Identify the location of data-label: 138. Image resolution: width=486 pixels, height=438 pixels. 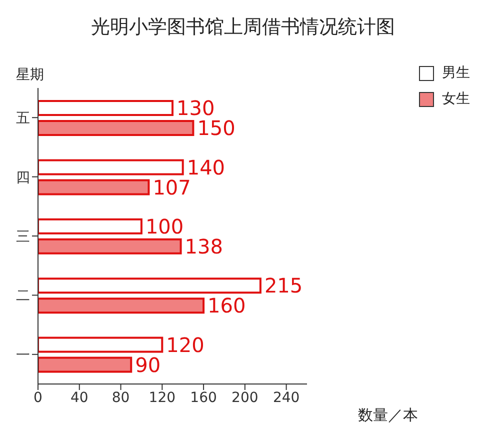
(203, 246).